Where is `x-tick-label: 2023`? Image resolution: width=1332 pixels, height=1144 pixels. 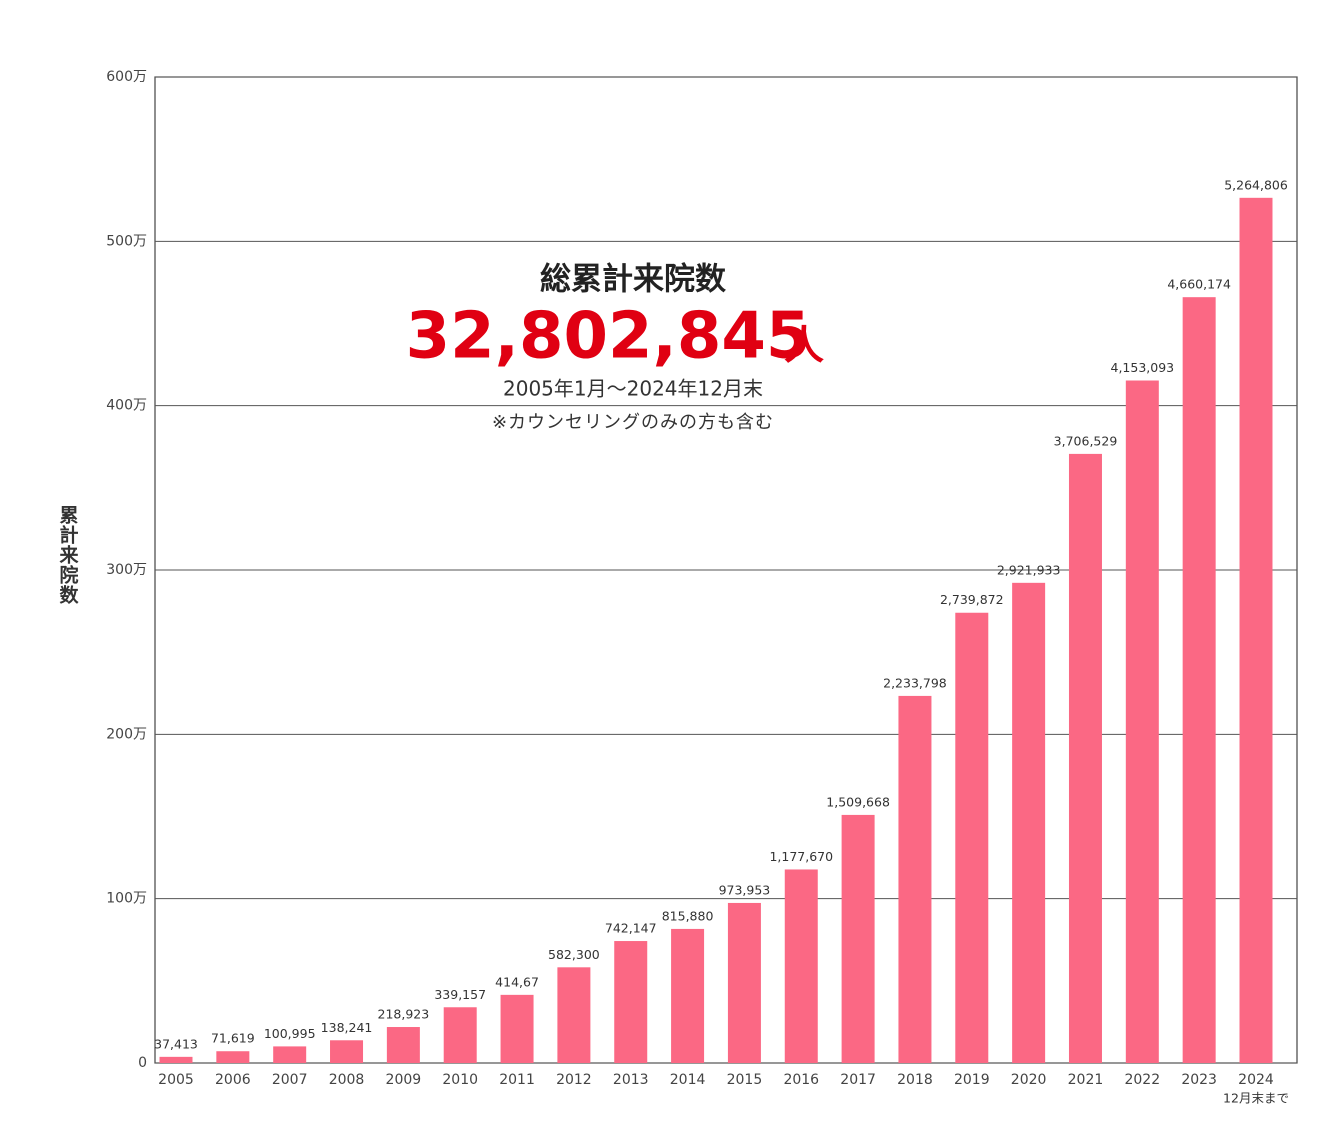 x-tick-label: 2023 is located at coordinates (1199, 1080).